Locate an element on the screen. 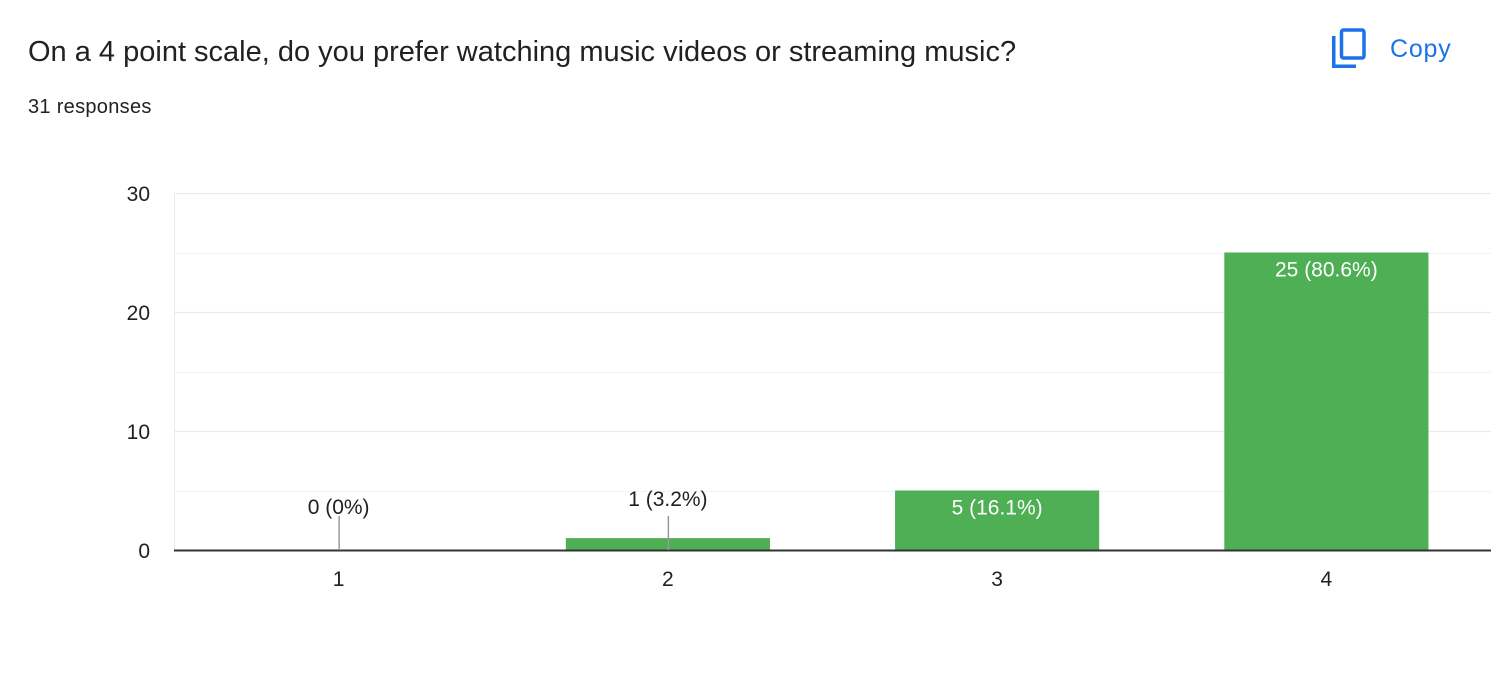 The height and width of the screenshot is (676, 1504). copy-label: Copy is located at coordinates (1421, 48).